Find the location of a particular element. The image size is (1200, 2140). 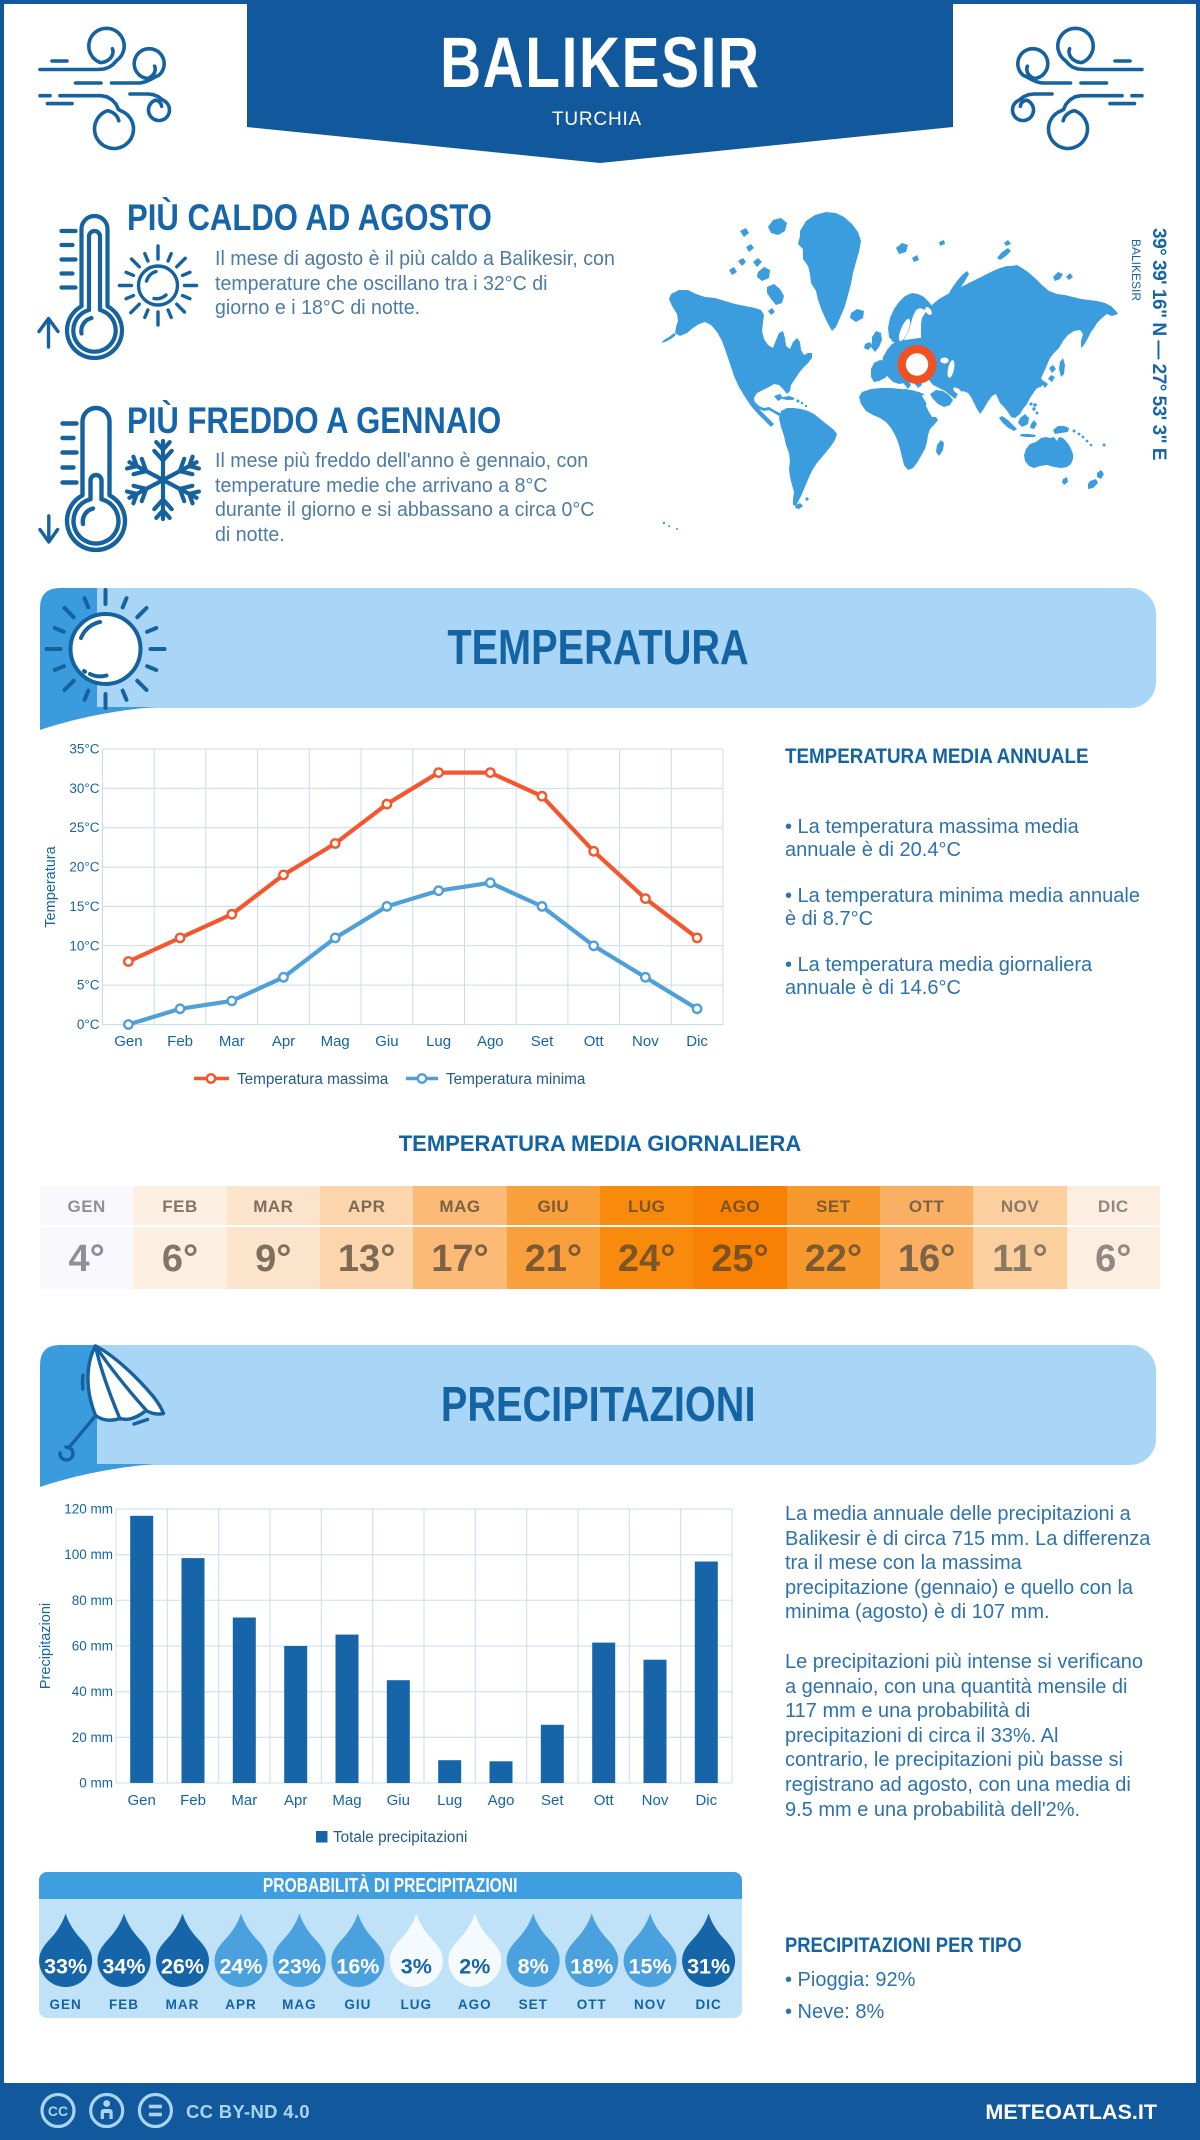

svg-text: 18% is located at coordinates (591, 1967).